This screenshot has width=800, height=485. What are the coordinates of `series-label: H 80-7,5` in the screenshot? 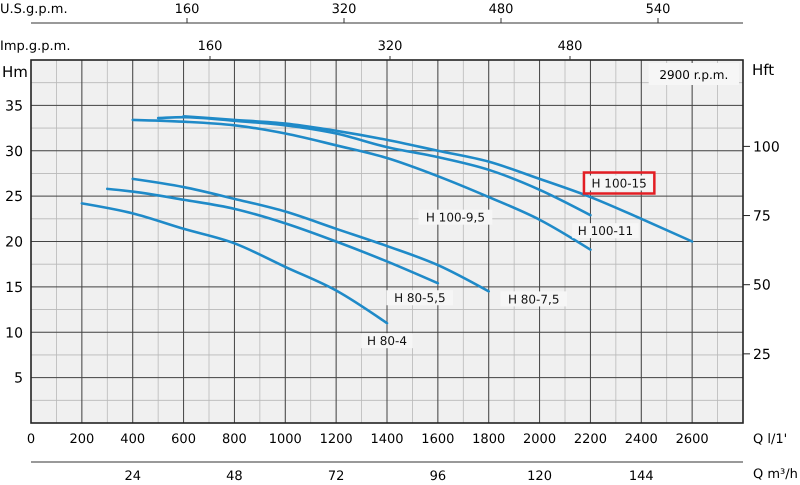 It's located at (534, 299).